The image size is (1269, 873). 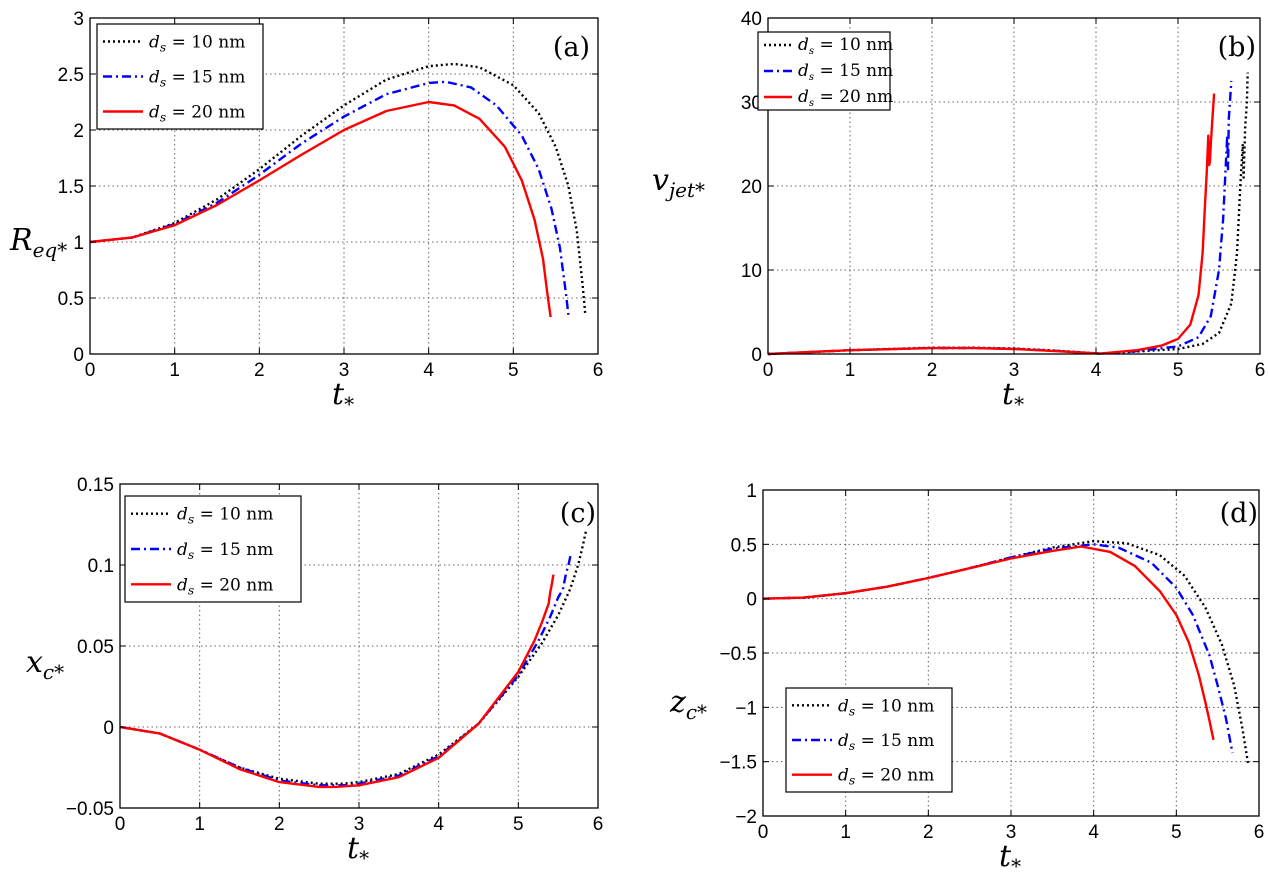 I want to click on y-tick-label: 0.15, so click(x=95, y=485).